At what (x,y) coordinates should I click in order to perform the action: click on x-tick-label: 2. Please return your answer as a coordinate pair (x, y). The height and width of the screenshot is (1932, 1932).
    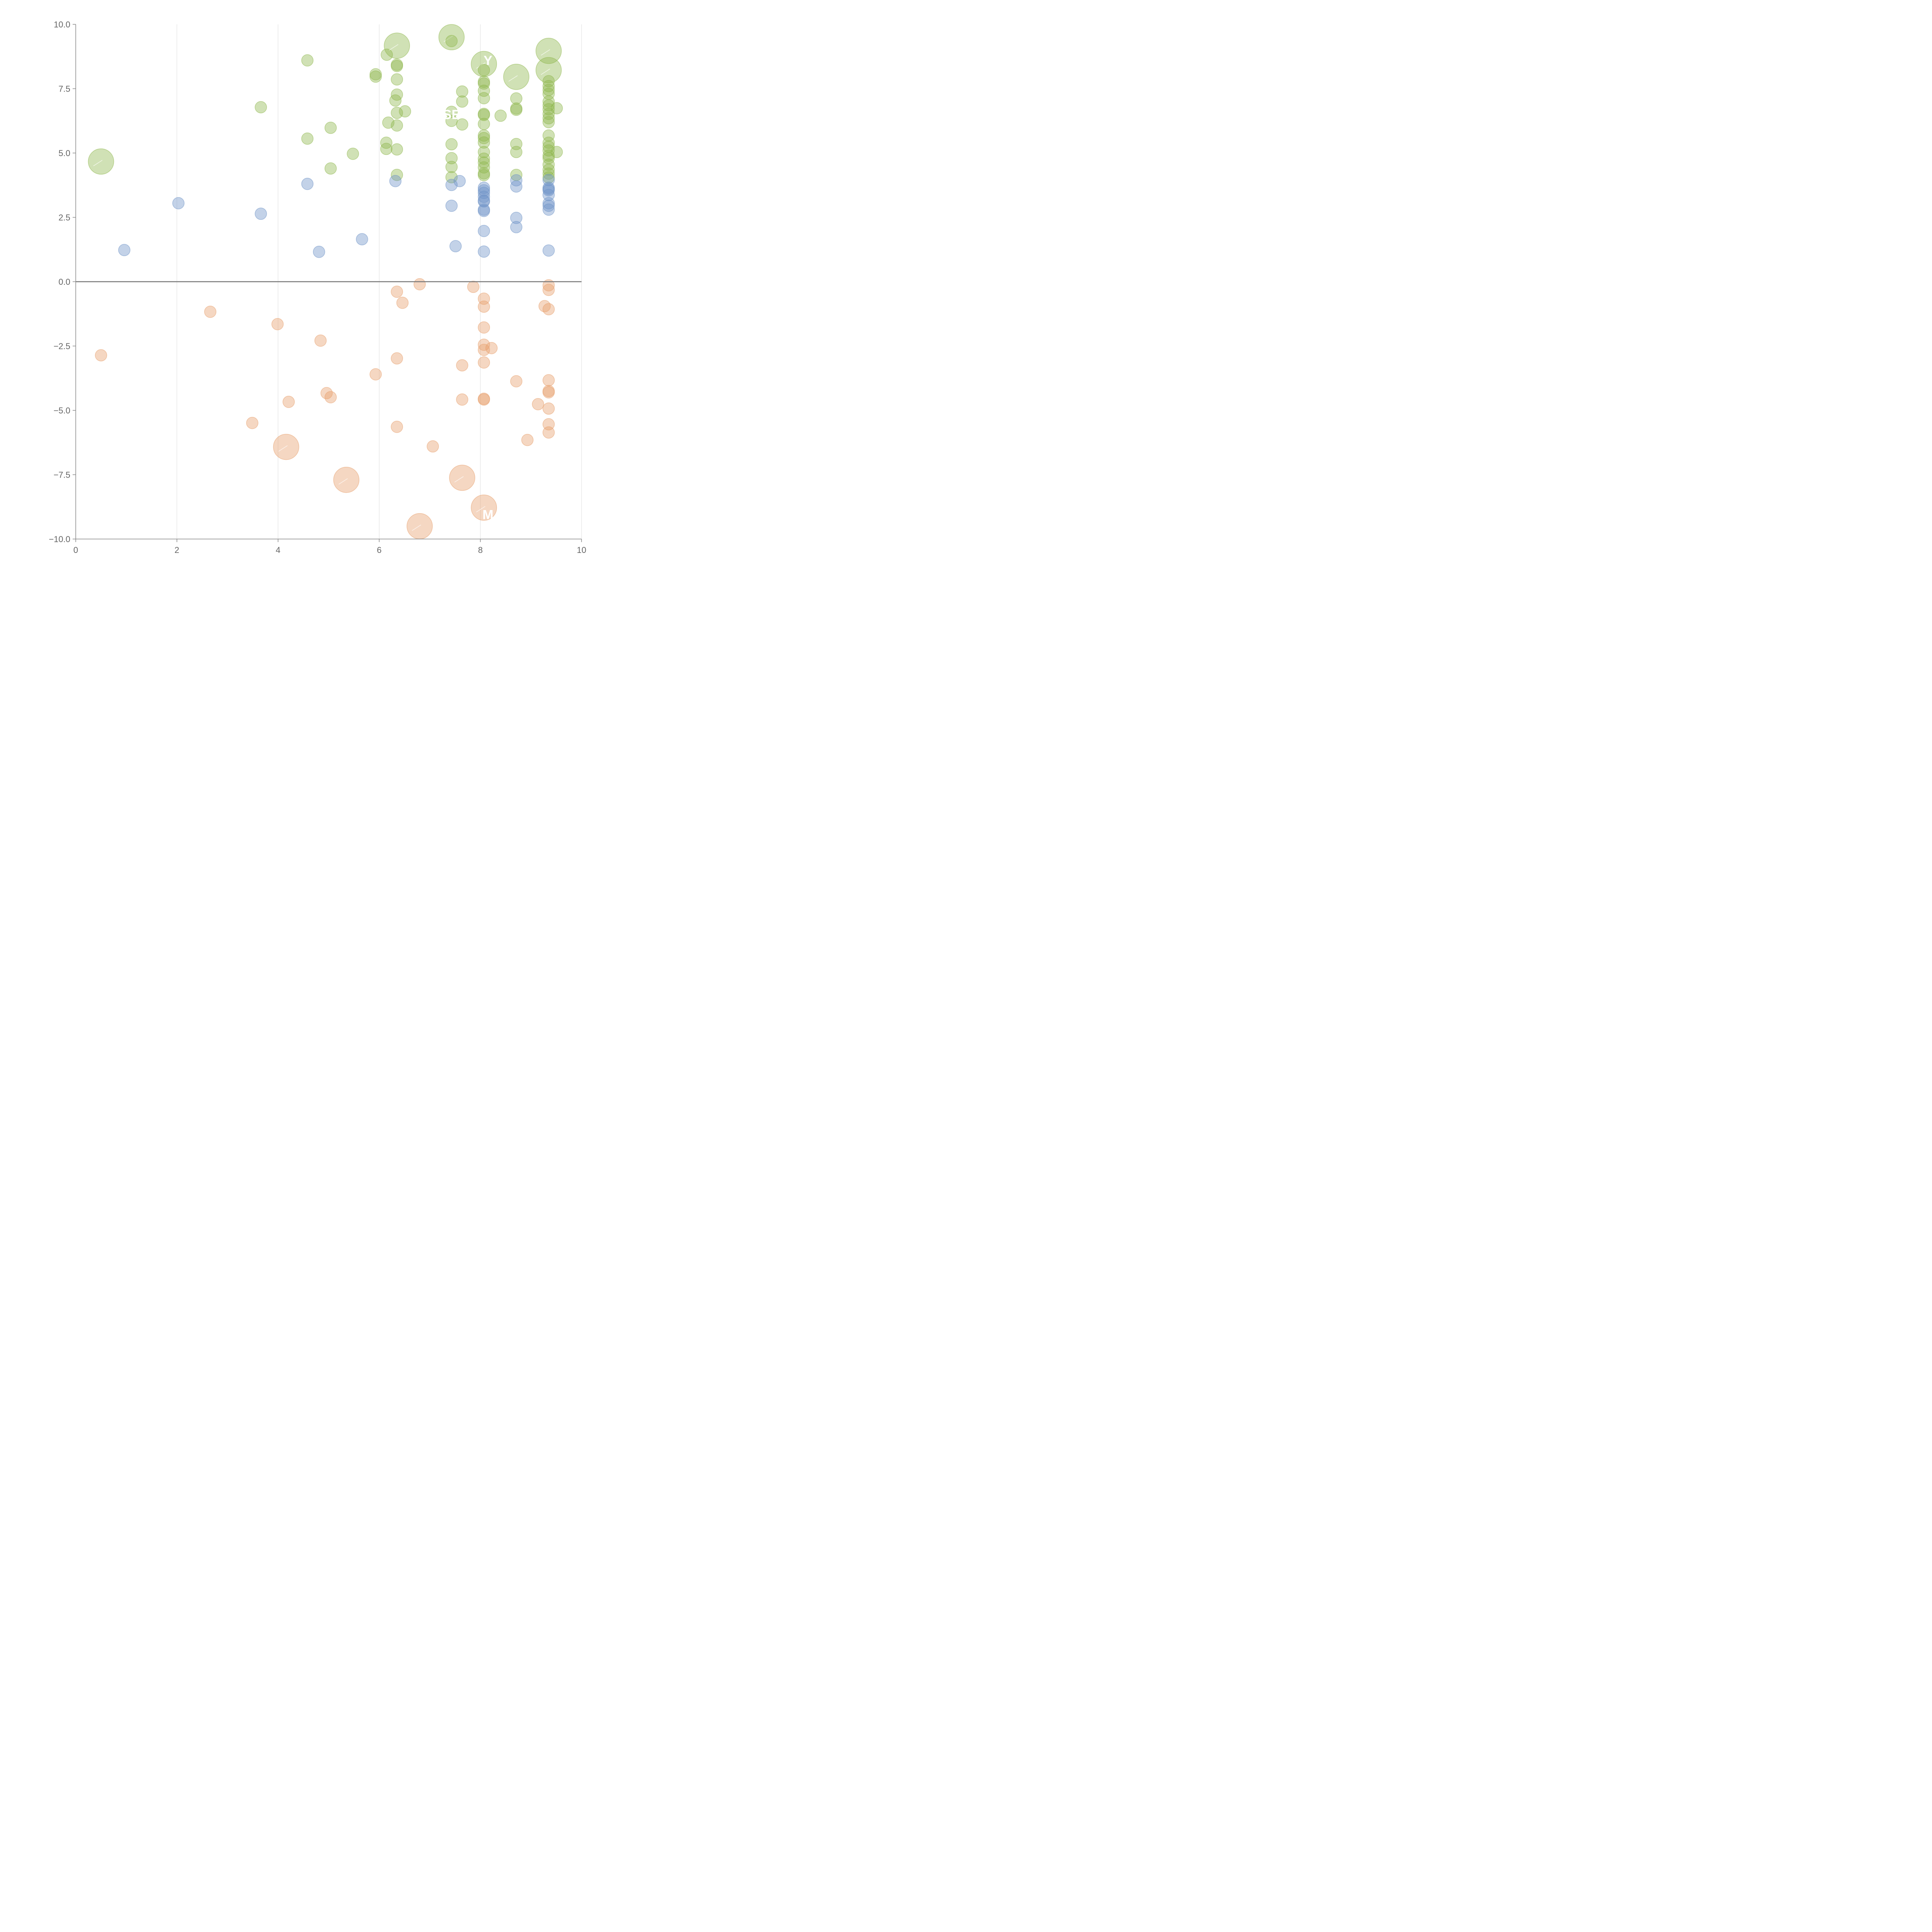
    Looking at the image, I should click on (177, 550).